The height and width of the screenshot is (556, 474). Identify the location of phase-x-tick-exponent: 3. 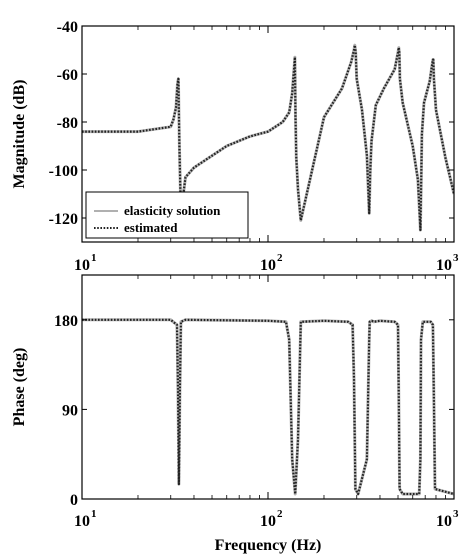
(456, 514).